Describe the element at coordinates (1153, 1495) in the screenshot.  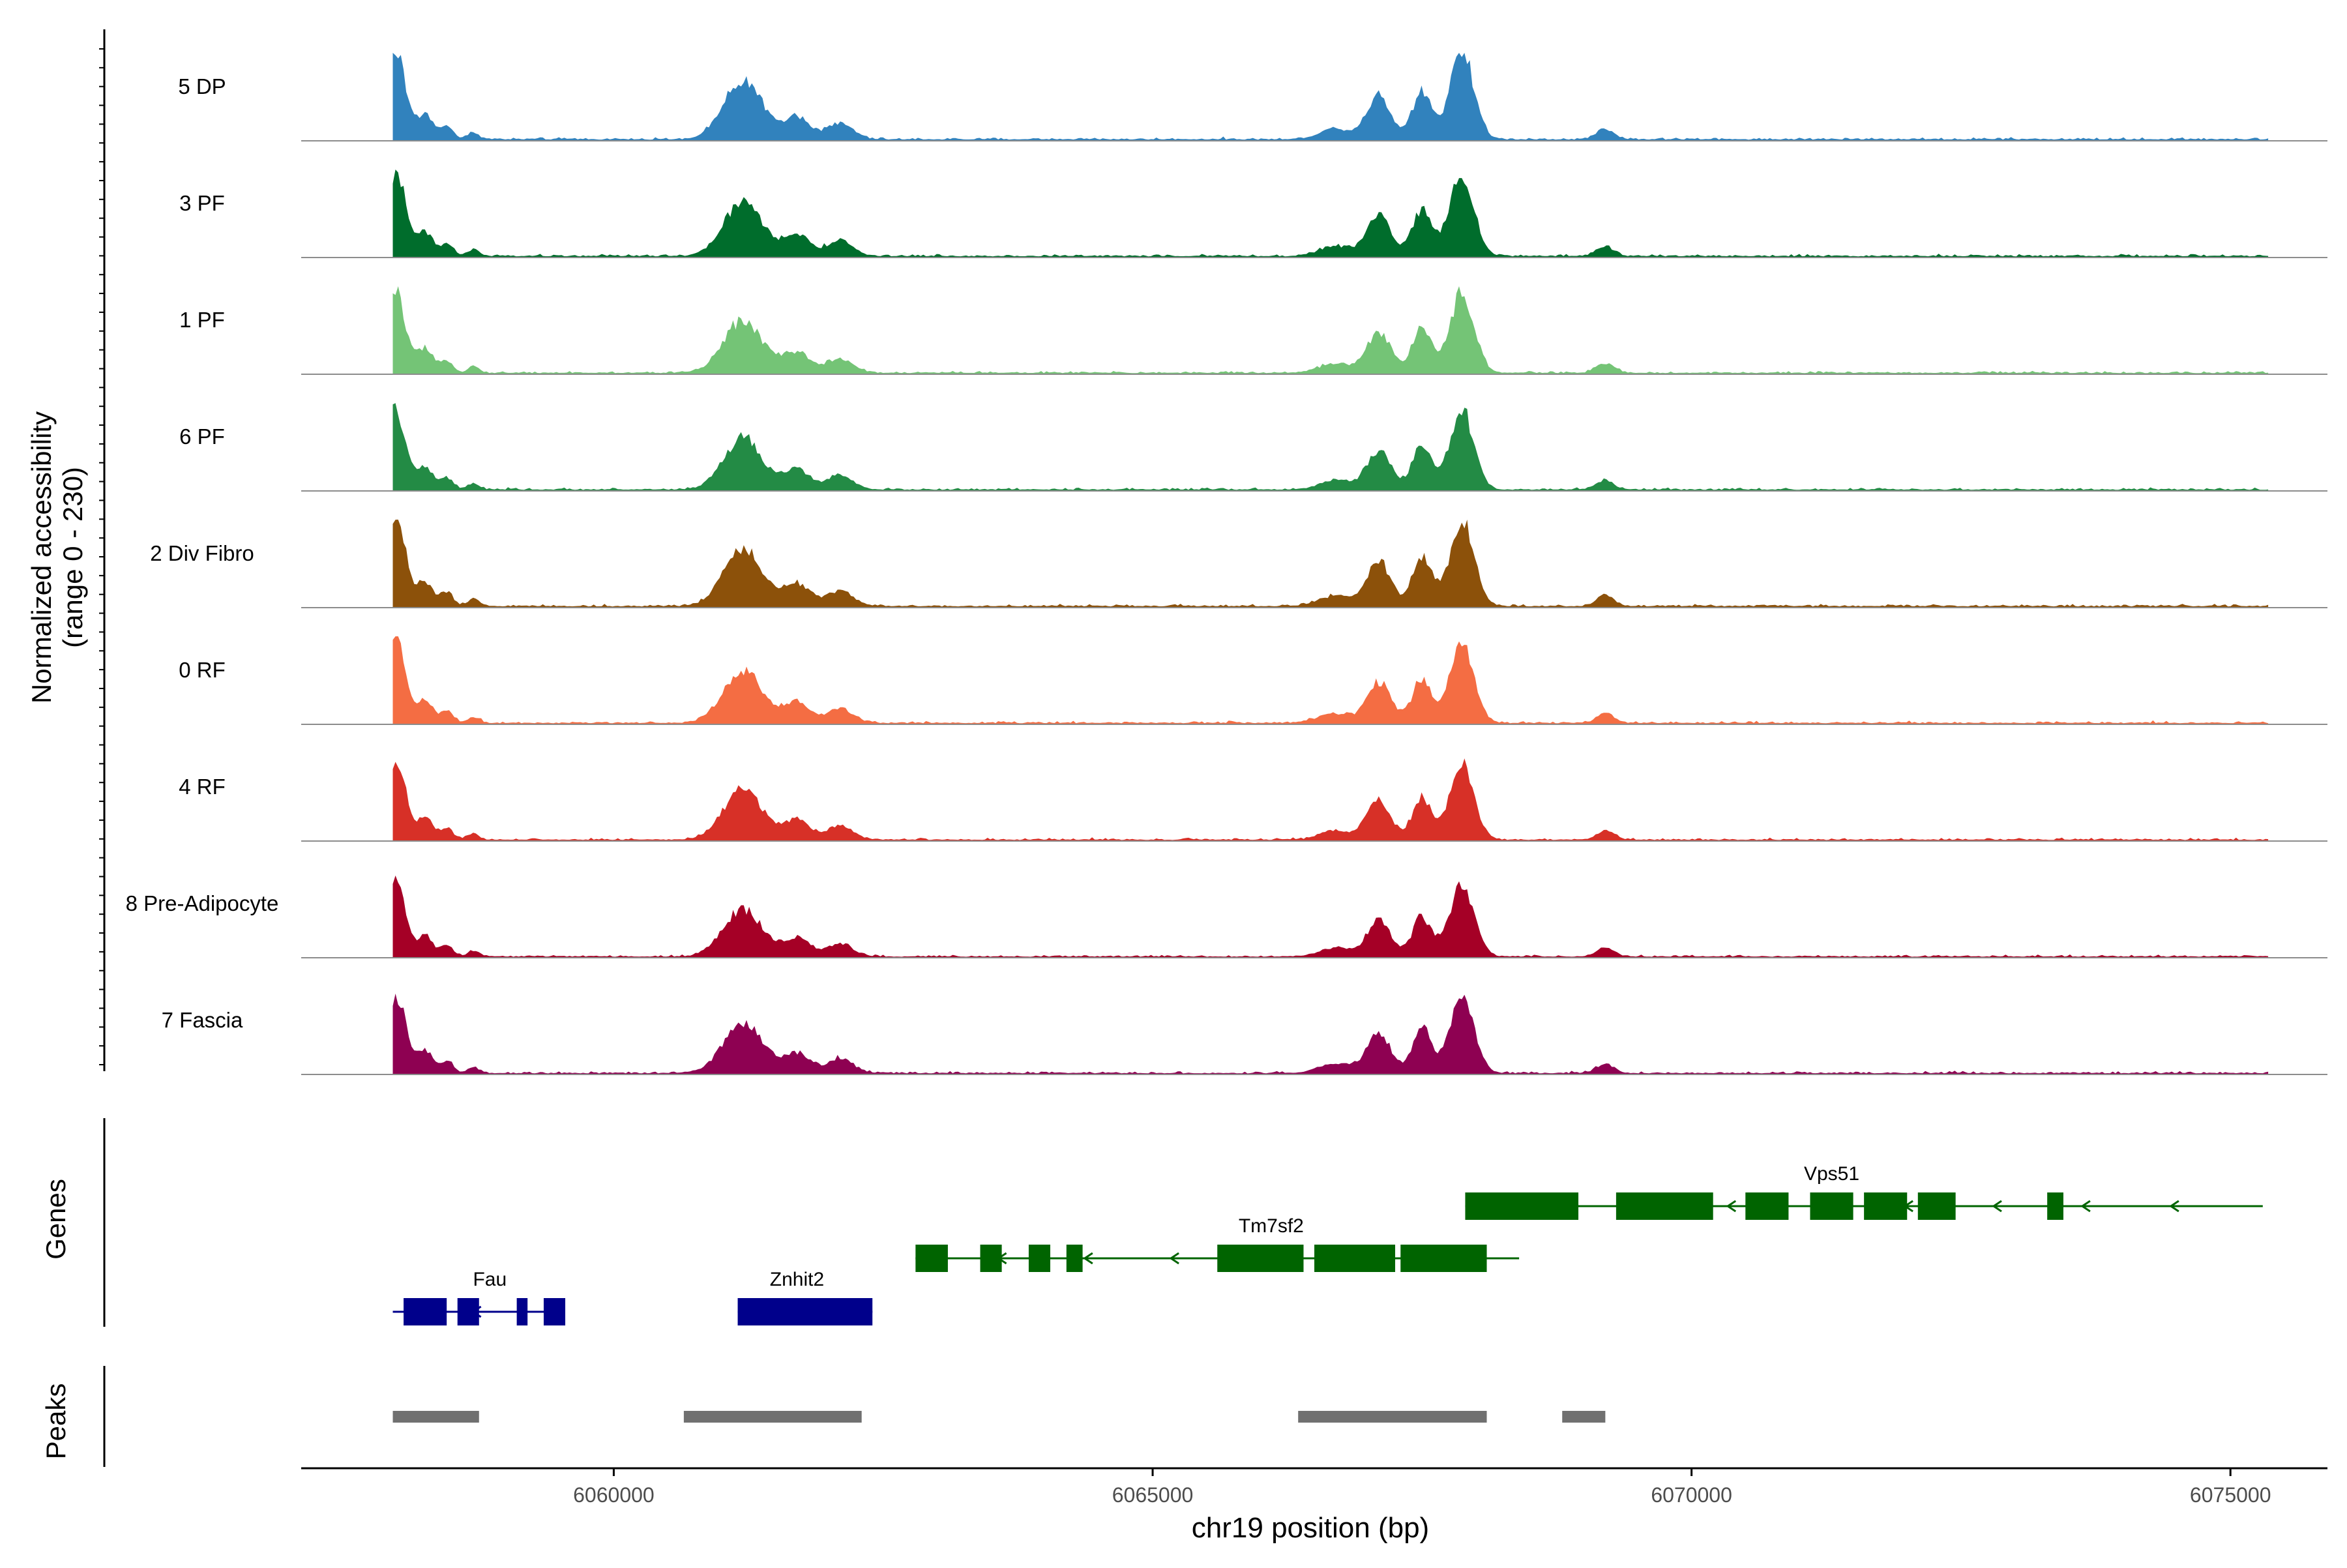
I see `x-tick-label: 6065000` at that location.